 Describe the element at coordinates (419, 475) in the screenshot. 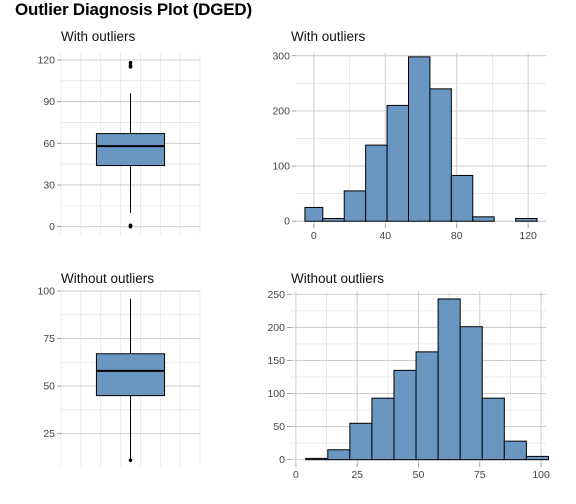

I see `x-tick-label: 50` at that location.